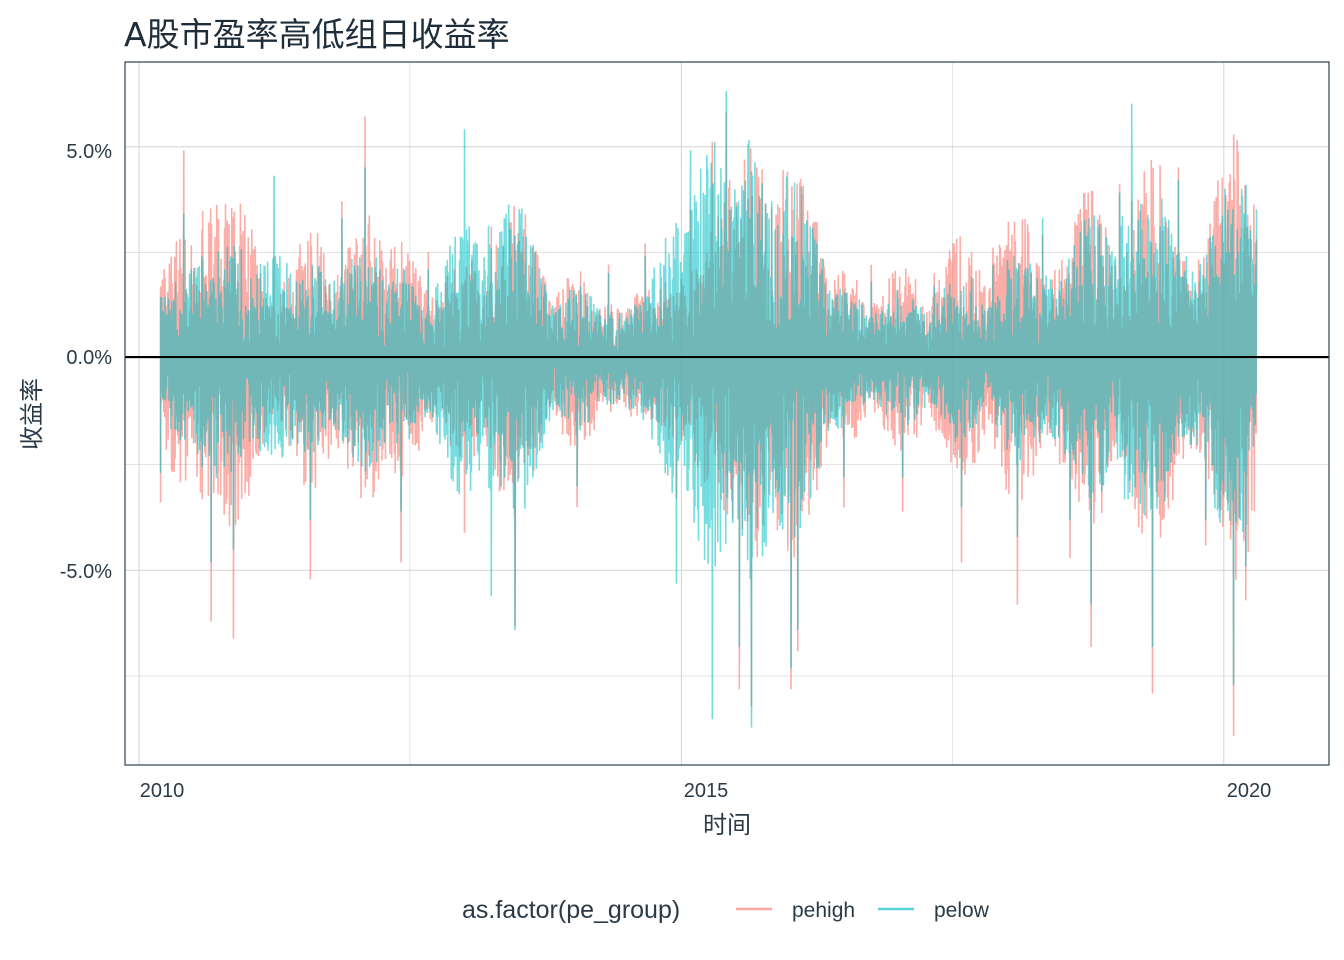 The width and height of the screenshot is (1344, 960). Describe the element at coordinates (727, 825) in the screenshot. I see `x-axis-title: 时间` at that location.